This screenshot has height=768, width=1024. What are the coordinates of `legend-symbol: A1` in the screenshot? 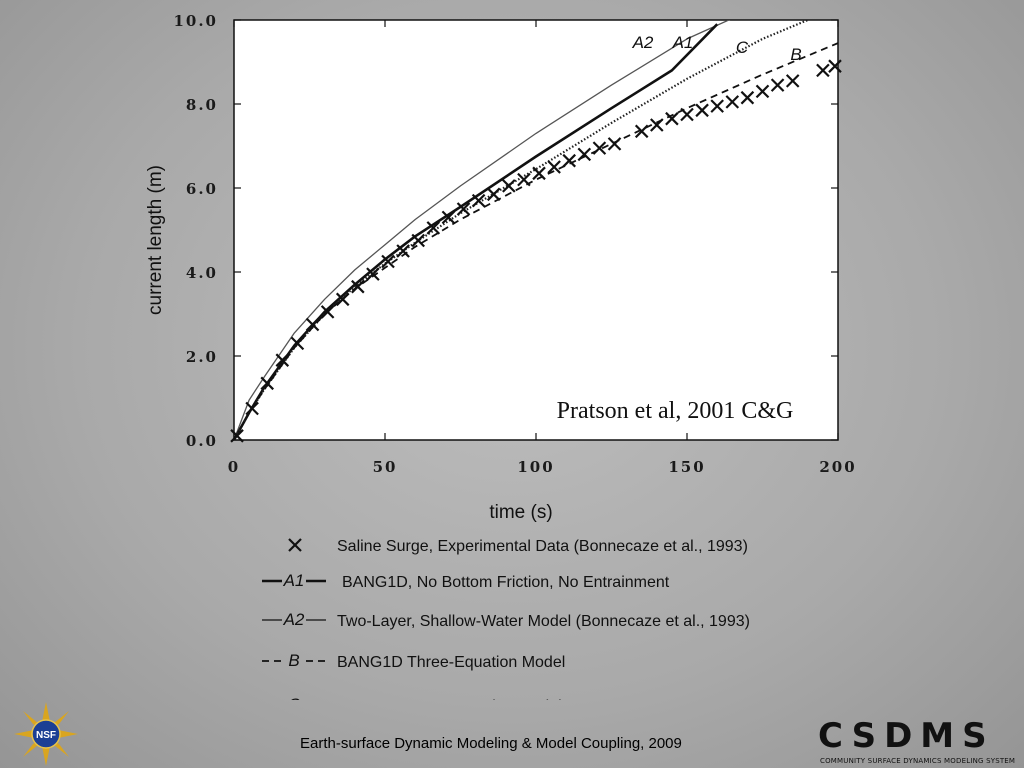 It's located at (294, 580).